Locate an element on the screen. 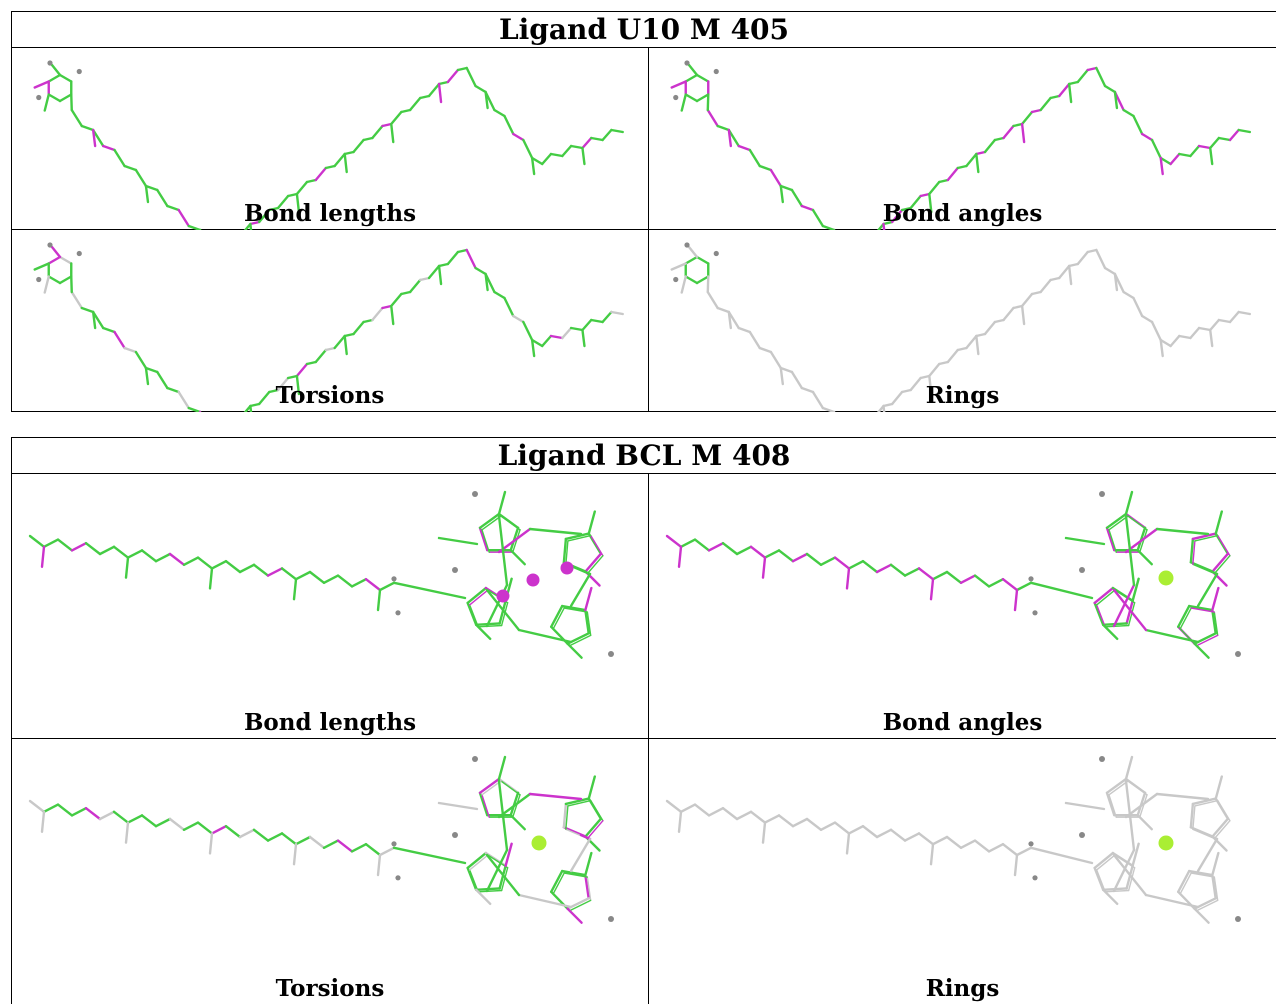 This screenshot has width=1276, height=1004. table-title: Ligand U10 M 405 is located at coordinates (644, 30).